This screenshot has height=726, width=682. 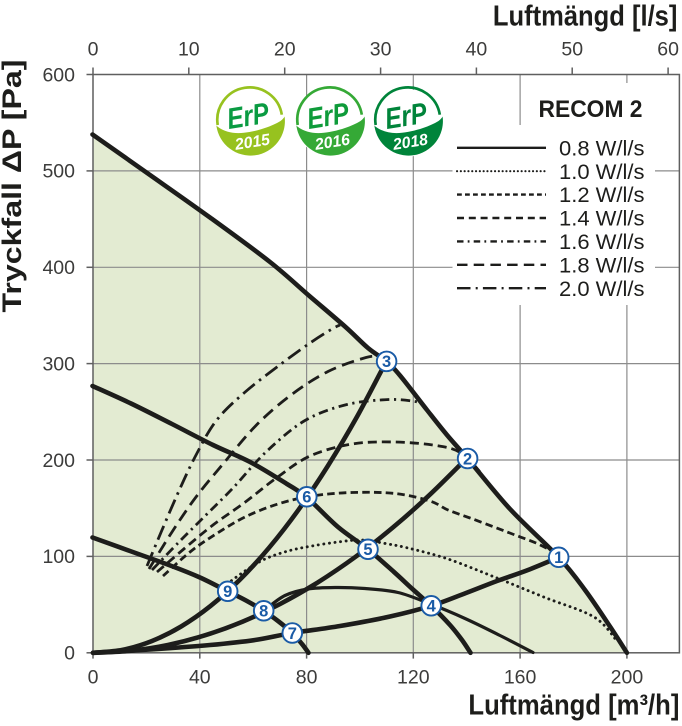 I want to click on svg-text: 10, so click(x=189, y=50).